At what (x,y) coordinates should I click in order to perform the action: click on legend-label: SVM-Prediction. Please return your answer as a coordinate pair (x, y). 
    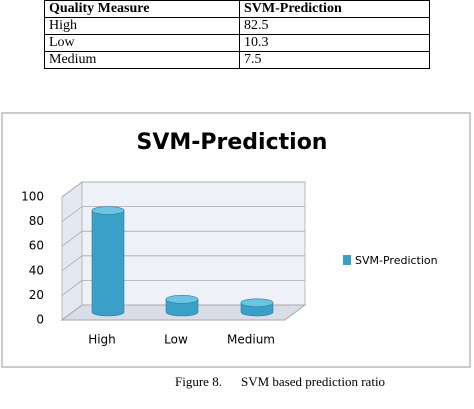
    Looking at the image, I should click on (396, 260).